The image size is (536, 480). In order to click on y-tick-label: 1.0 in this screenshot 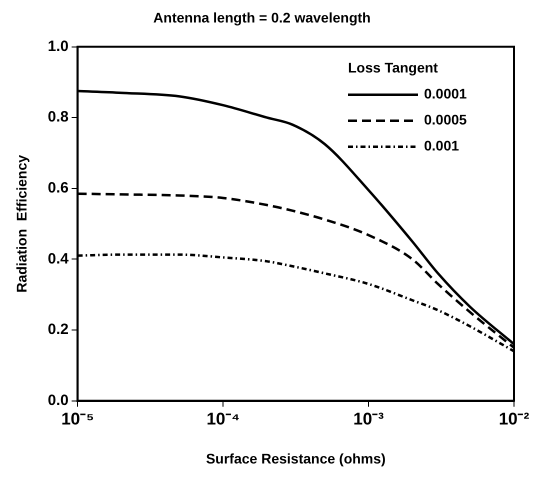, I will do `click(58, 46)`.